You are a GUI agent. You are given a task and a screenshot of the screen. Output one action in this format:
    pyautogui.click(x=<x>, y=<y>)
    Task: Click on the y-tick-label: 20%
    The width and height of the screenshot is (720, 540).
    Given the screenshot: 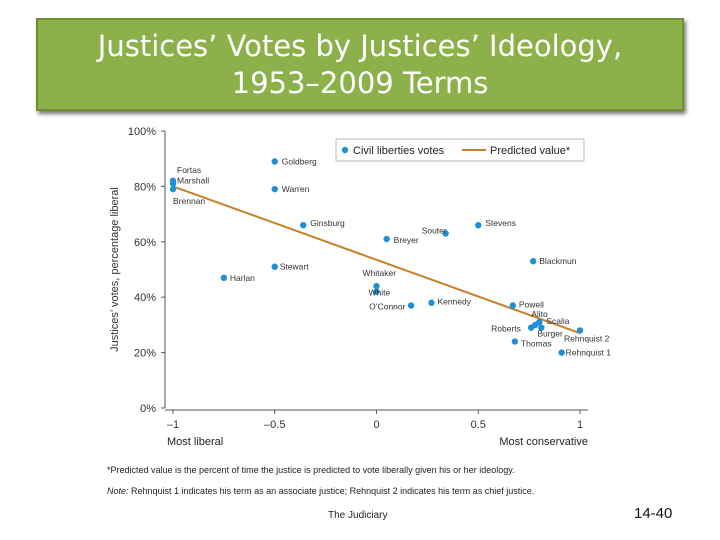 What is the action you would take?
    pyautogui.click(x=145, y=354)
    